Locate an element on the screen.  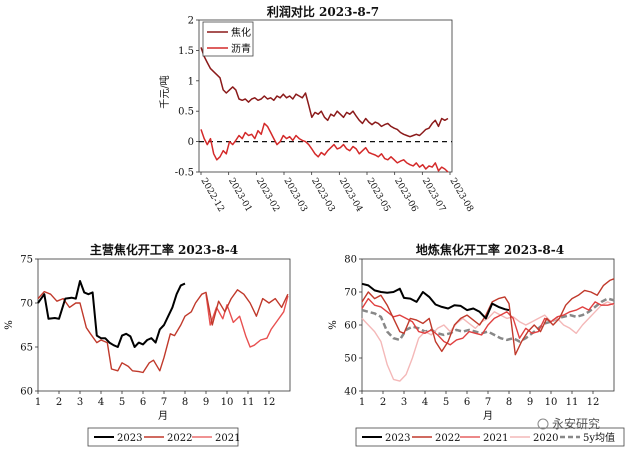
y-tick-label: 2 is located at coordinates (191, 21).